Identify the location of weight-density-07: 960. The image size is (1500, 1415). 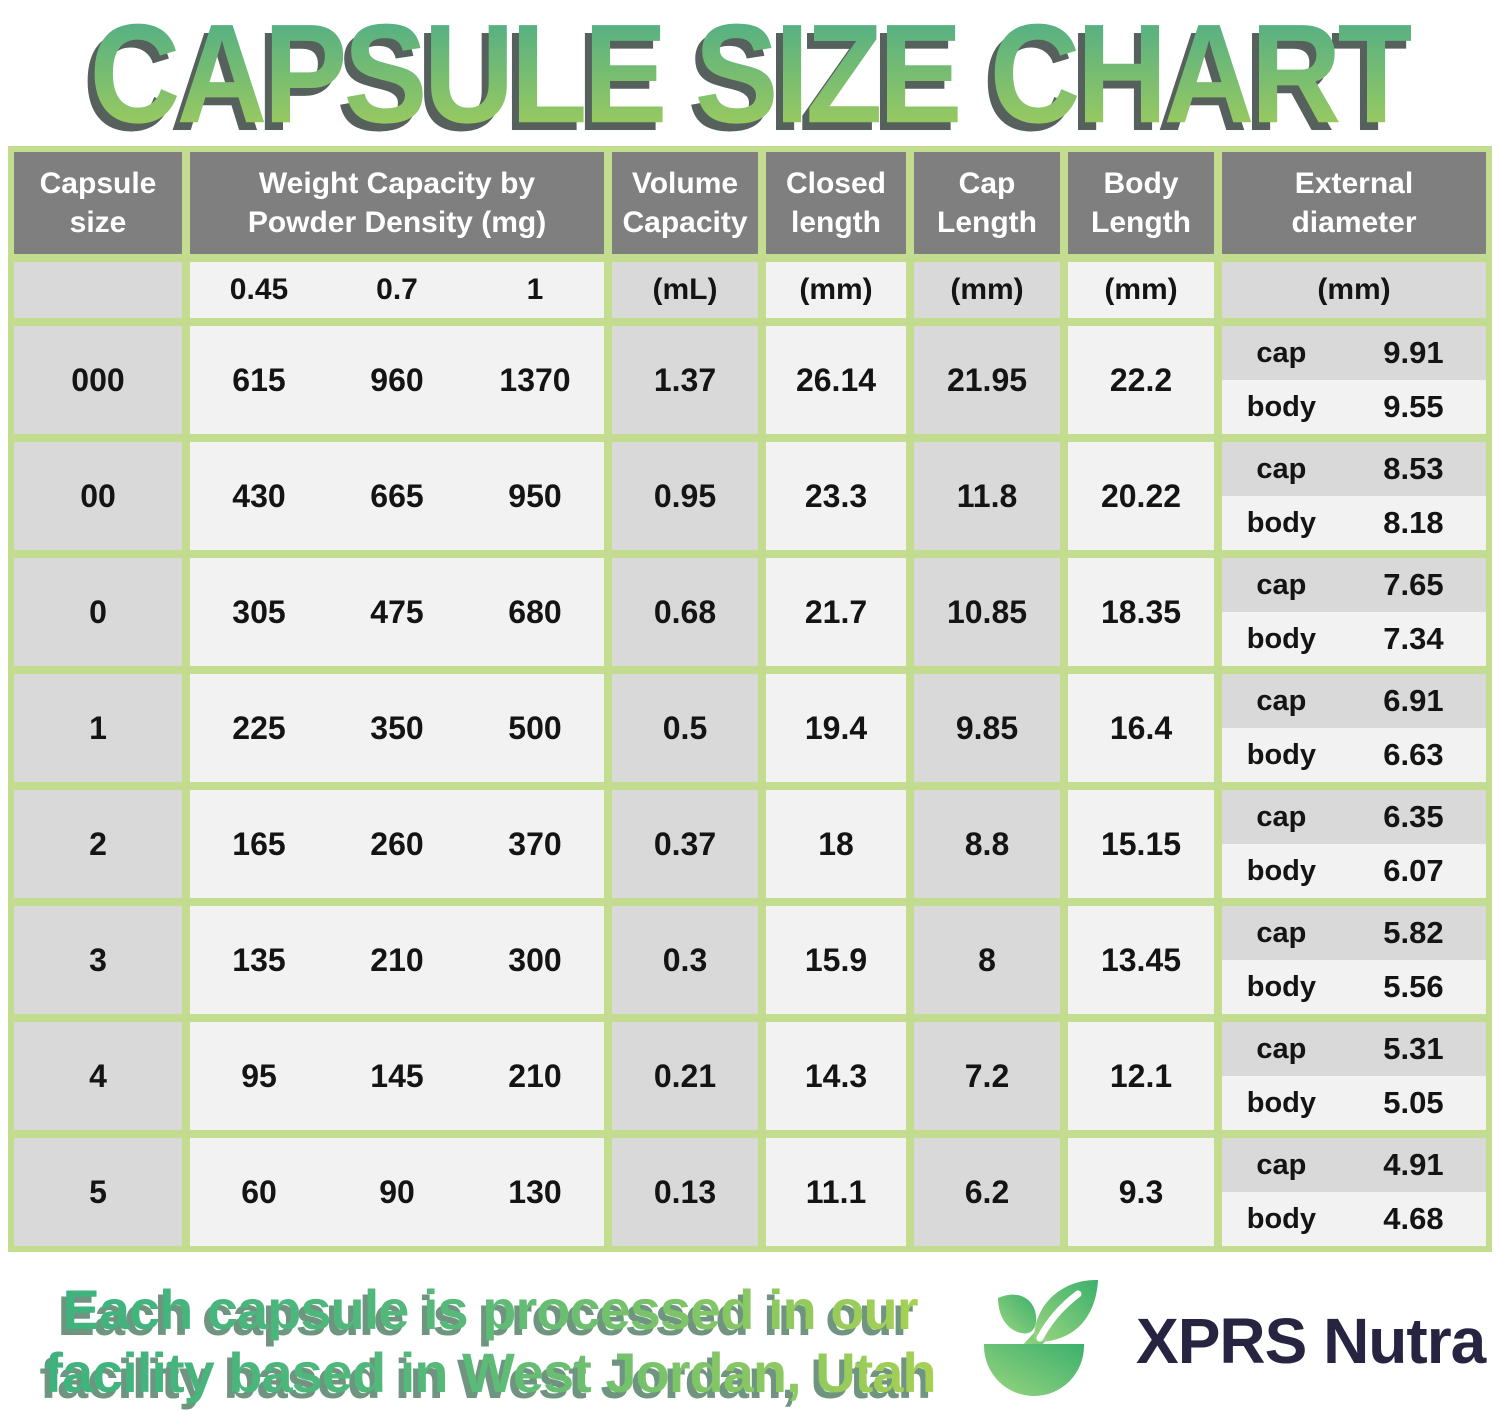
(397, 379).